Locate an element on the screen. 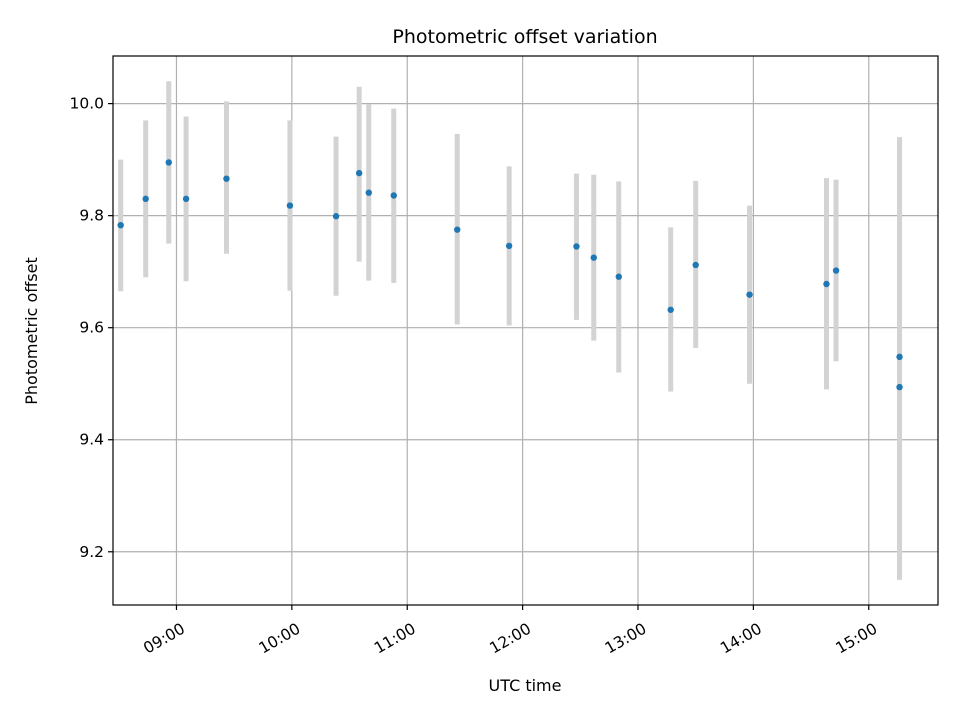 Image resolution: width=960 pixels, height=720 pixels. chart-title: Photometric offset variation is located at coordinates (524, 37).